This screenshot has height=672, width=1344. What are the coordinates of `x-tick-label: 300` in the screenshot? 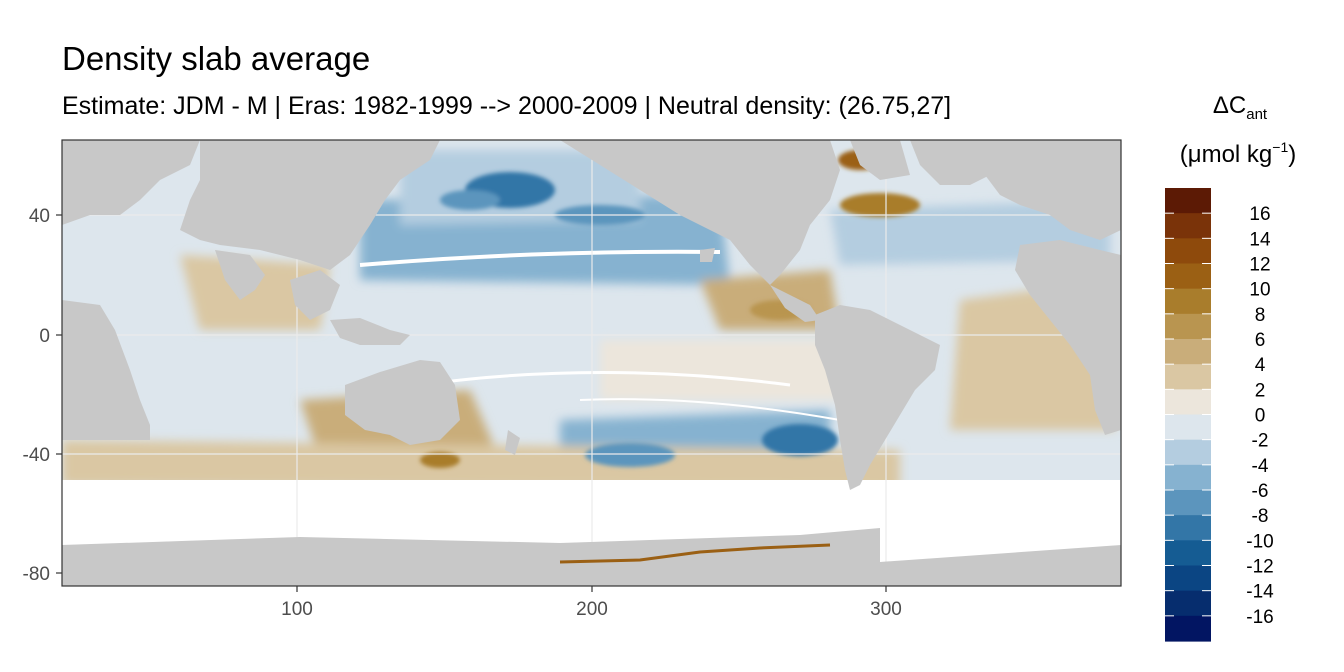 It's located at (886, 609).